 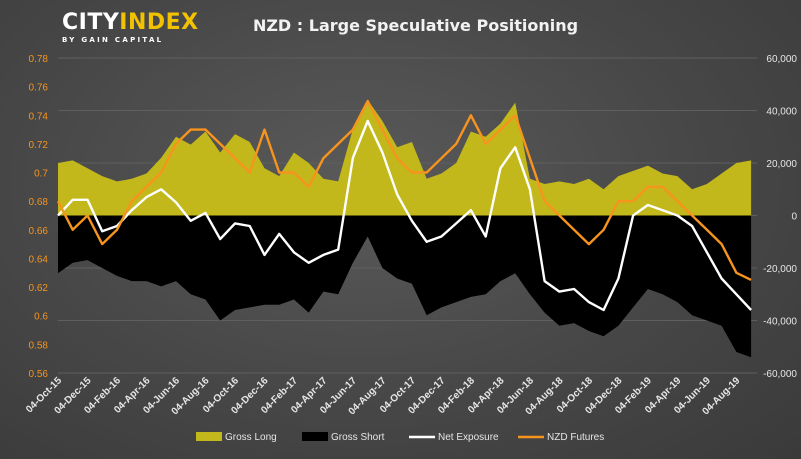 I want to click on right-axis-ticks: -60,000 -40,000 -20,000 0 20,000 40,000 60,000, so click(x=780, y=217).